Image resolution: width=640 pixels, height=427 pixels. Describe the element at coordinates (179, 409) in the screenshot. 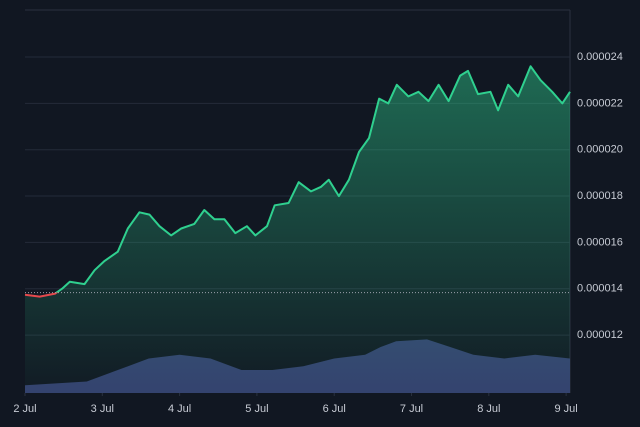

I see `x-tick-label: 4 Jul` at that location.